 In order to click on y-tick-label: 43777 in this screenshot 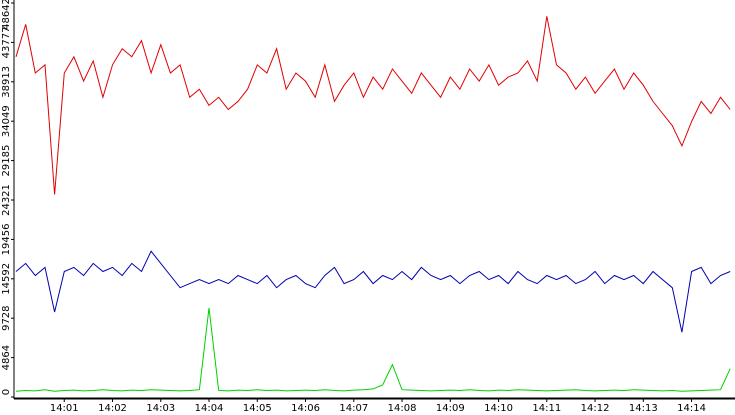, I will do `click(6, 43)`.